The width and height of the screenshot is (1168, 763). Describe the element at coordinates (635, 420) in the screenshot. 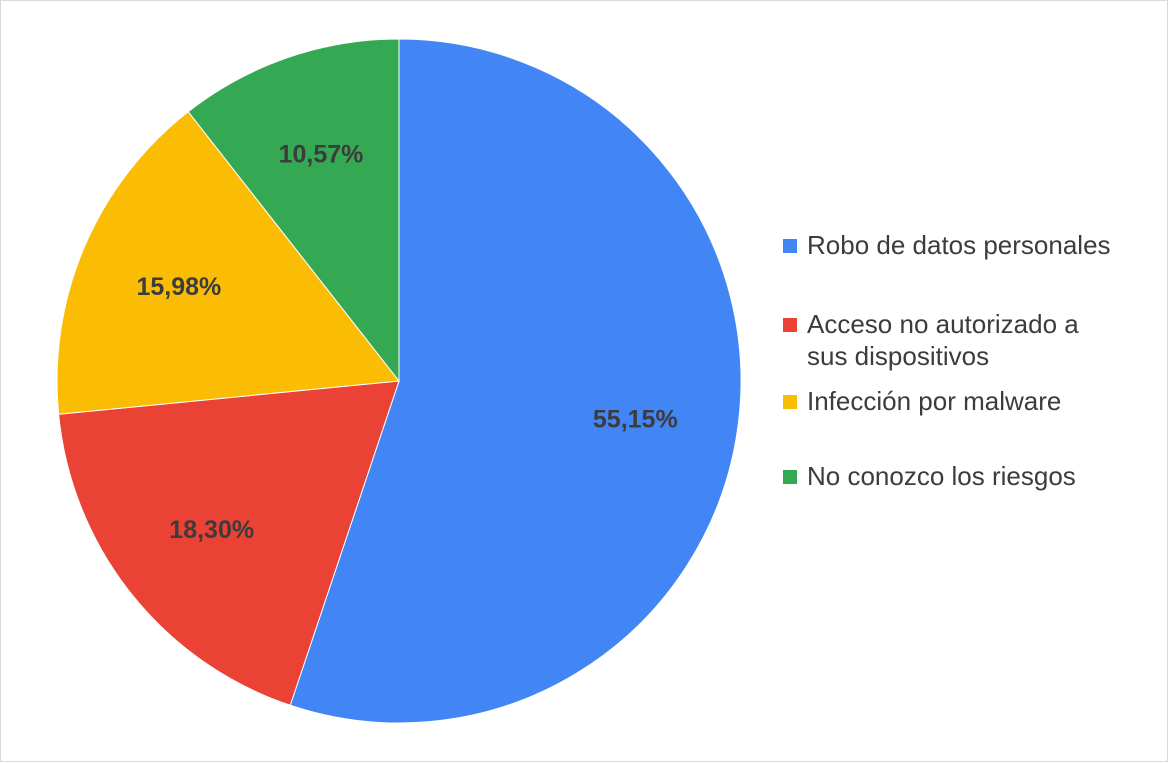

I see `data-label-robo-datos: 55,15%` at that location.